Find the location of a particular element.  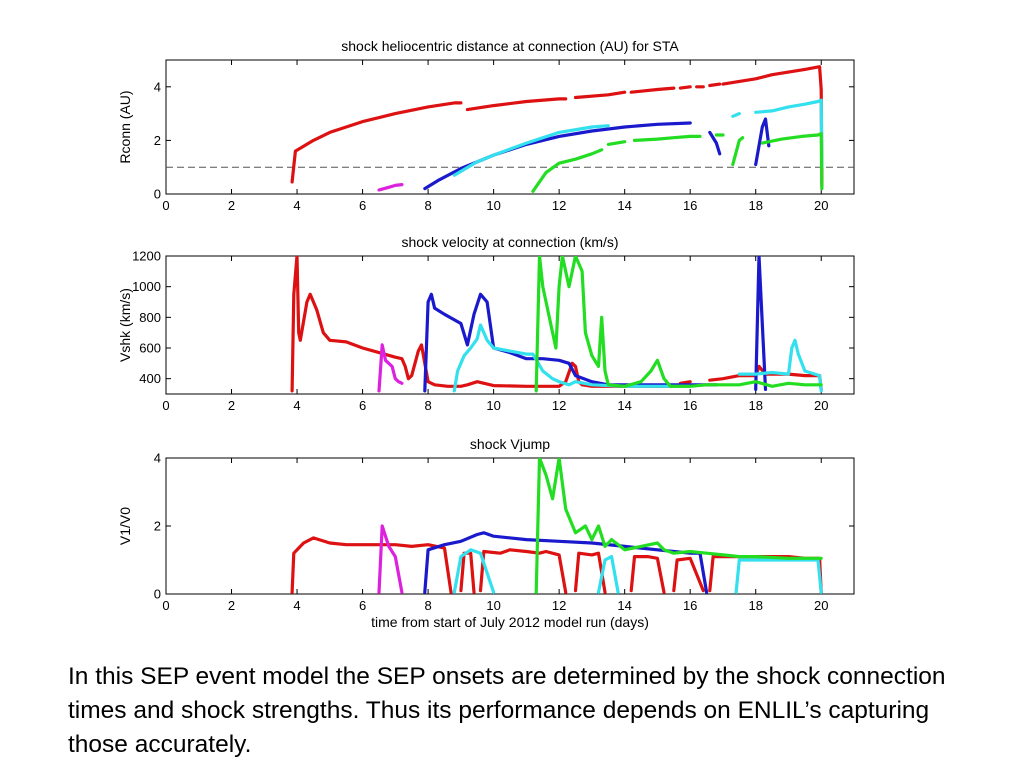

panel-2-series-cyan is located at coordinates (637, 358).